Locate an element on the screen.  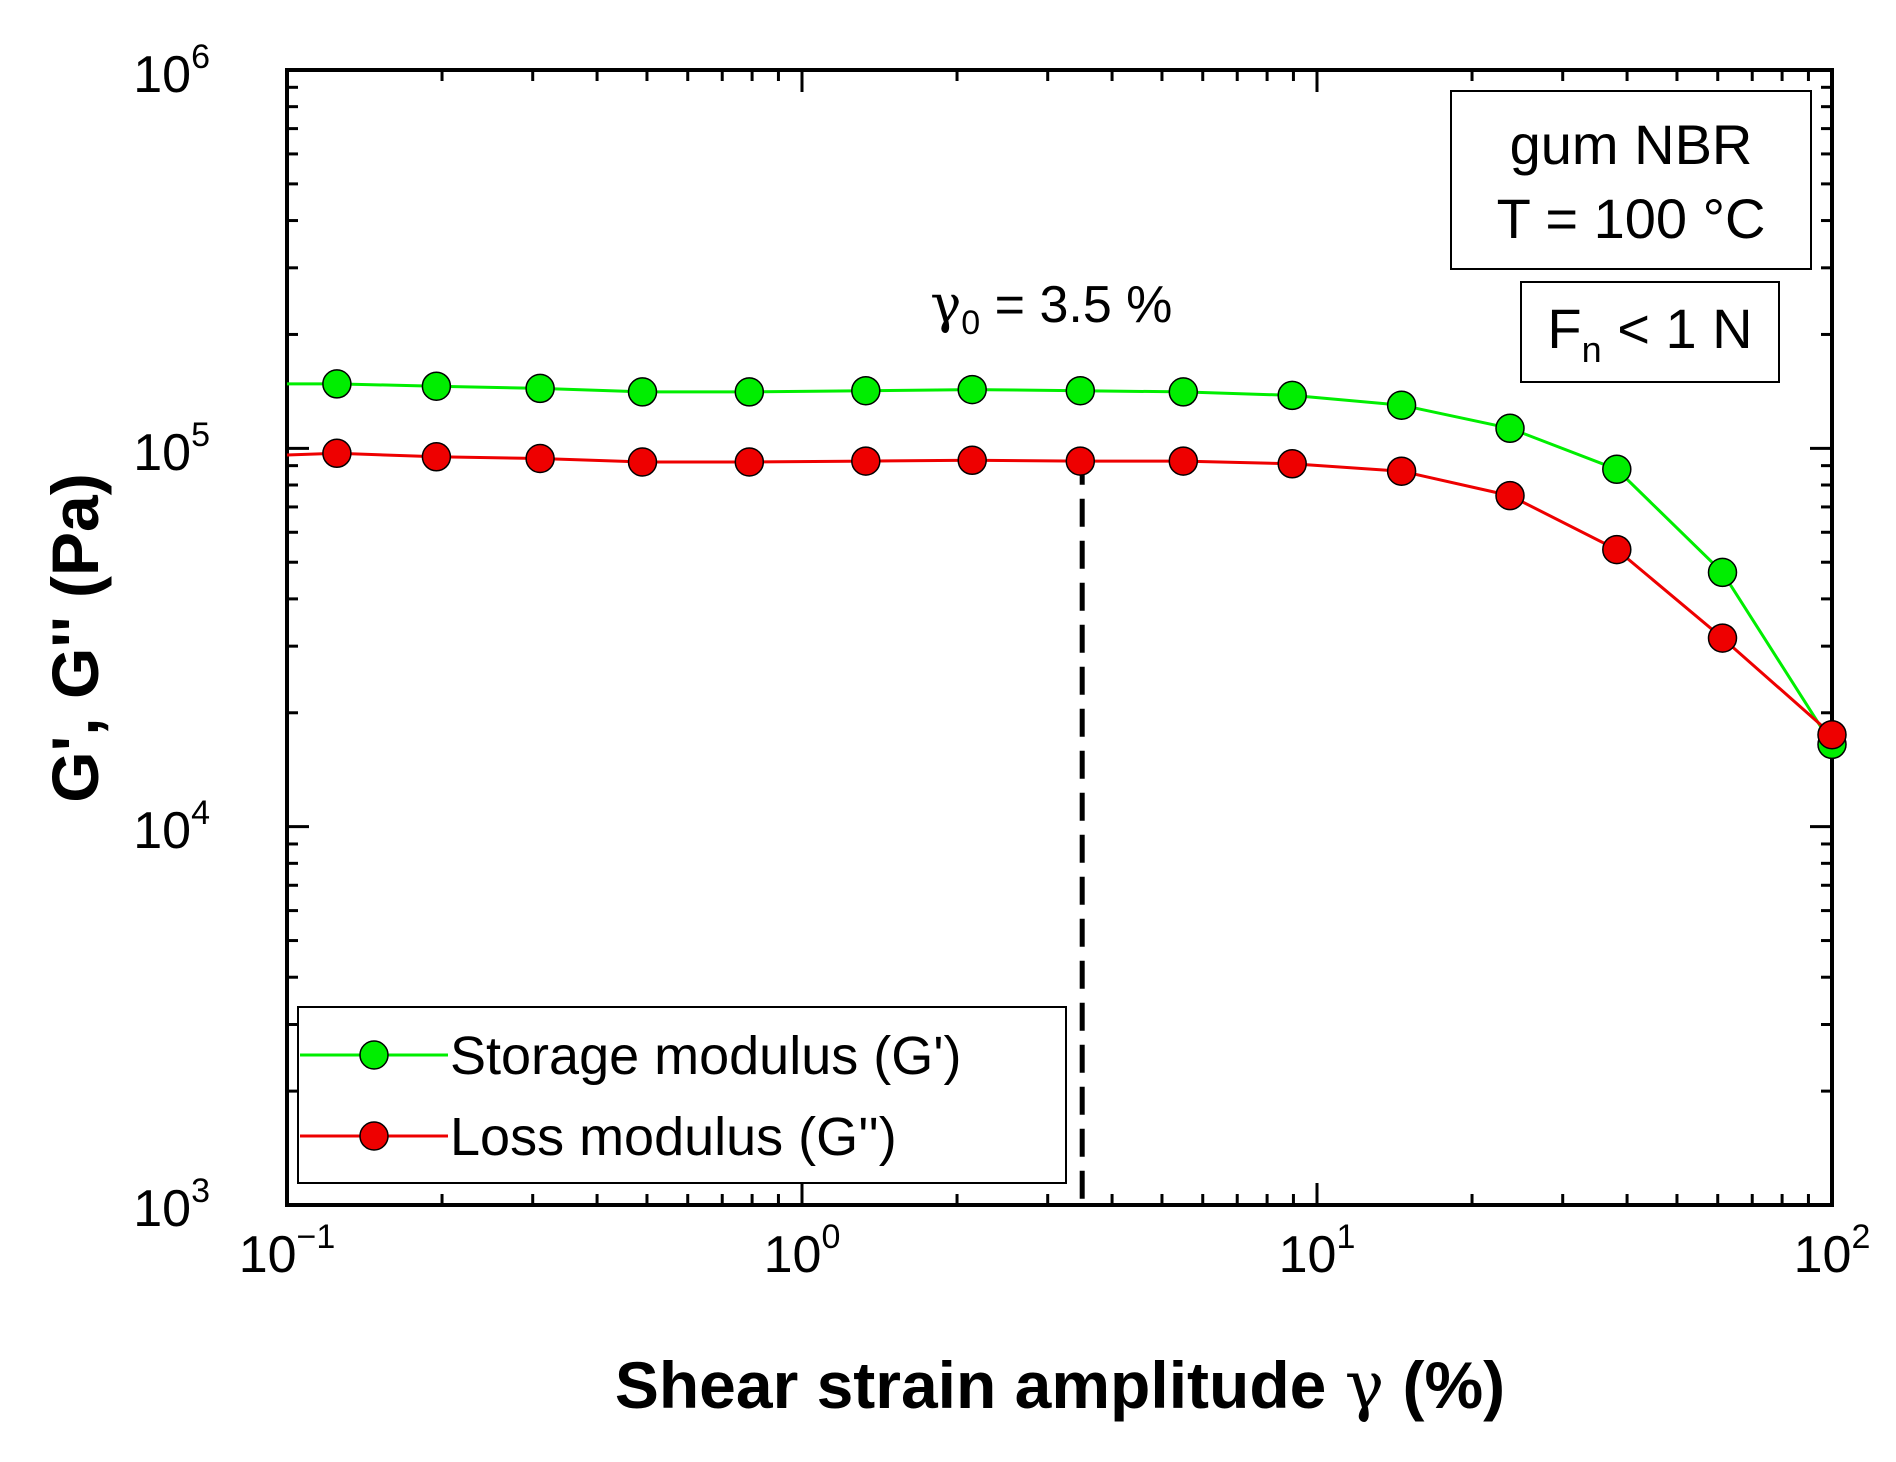
y-tick-label: 10⁵ is located at coordinates (171, 449).